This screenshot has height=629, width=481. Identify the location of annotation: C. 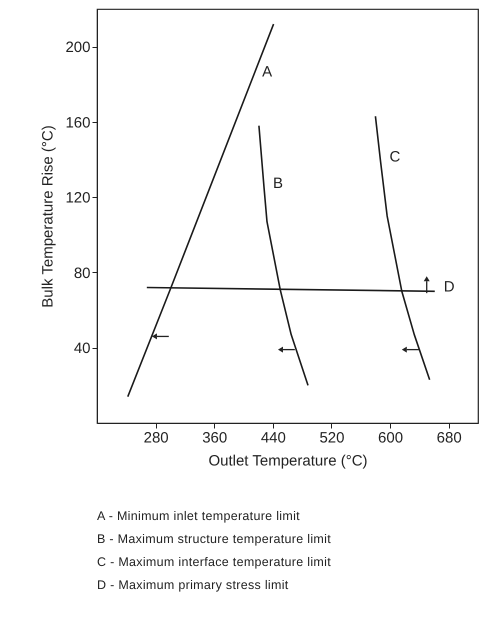
(395, 157).